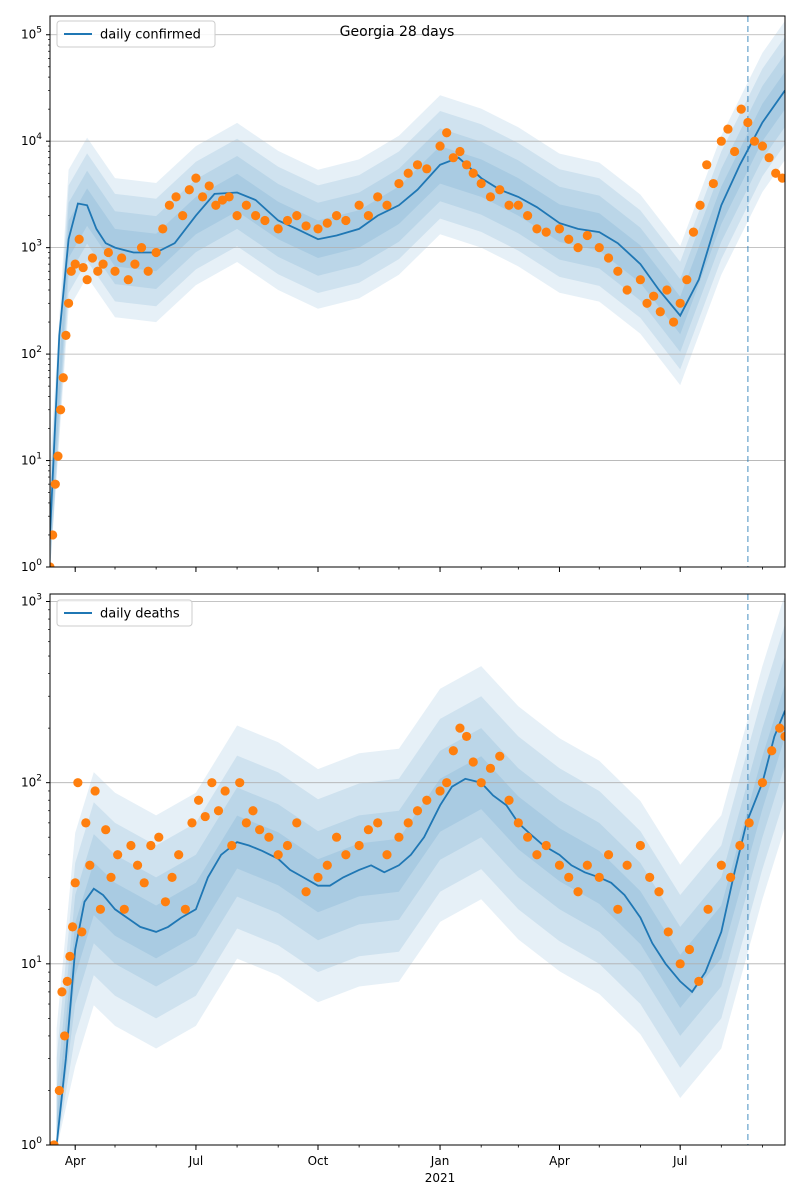 The width and height of the screenshot is (800, 1200). Describe the element at coordinates (318, 1161) in the screenshot. I see `x-tick-label: Oct` at that location.